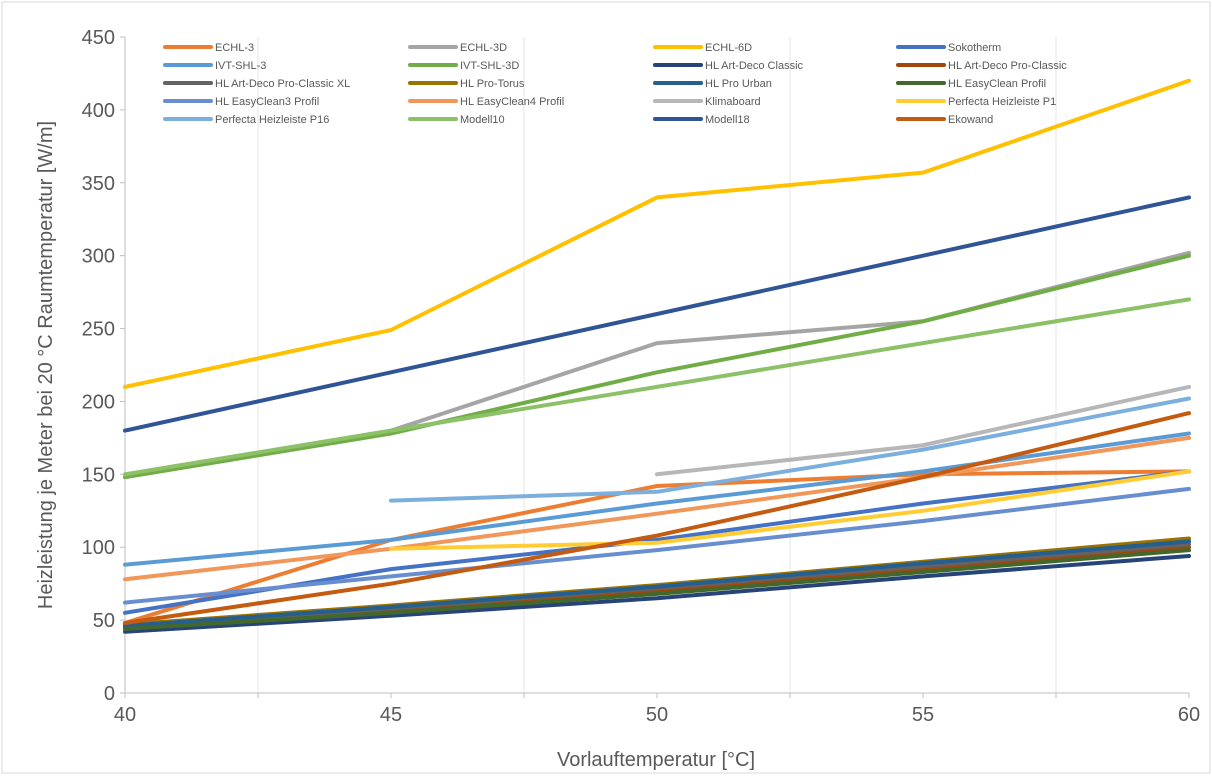  I want to click on y-tick-label: 250, so click(98, 330).